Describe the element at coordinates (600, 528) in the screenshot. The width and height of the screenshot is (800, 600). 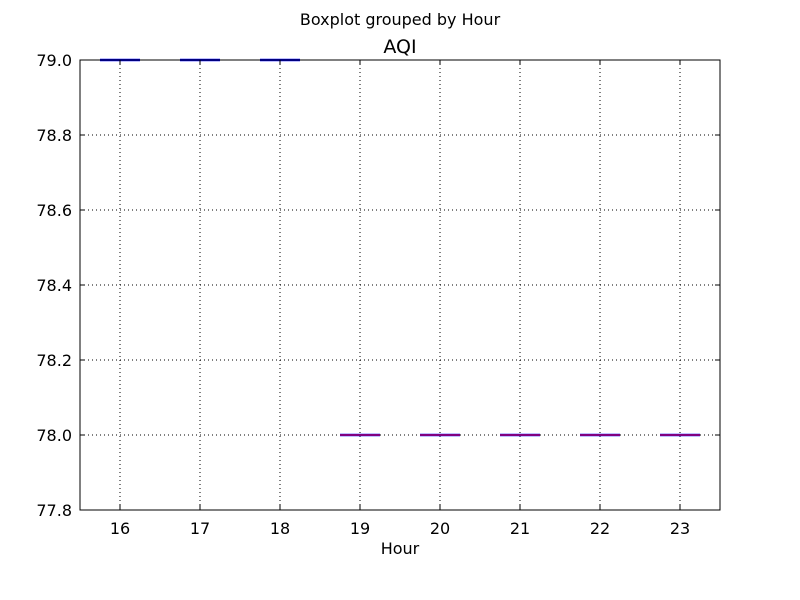
I see `x-tick-label: 22` at that location.